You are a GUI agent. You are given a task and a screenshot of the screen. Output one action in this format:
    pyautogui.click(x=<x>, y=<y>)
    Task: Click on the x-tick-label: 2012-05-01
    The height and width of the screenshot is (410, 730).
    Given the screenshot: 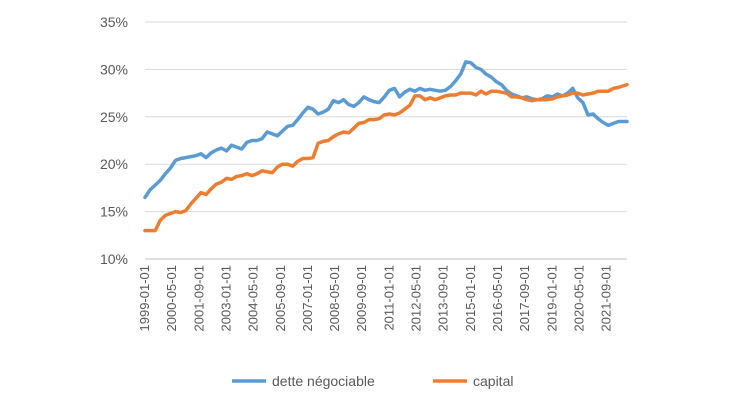 What is the action you would take?
    pyautogui.click(x=416, y=298)
    